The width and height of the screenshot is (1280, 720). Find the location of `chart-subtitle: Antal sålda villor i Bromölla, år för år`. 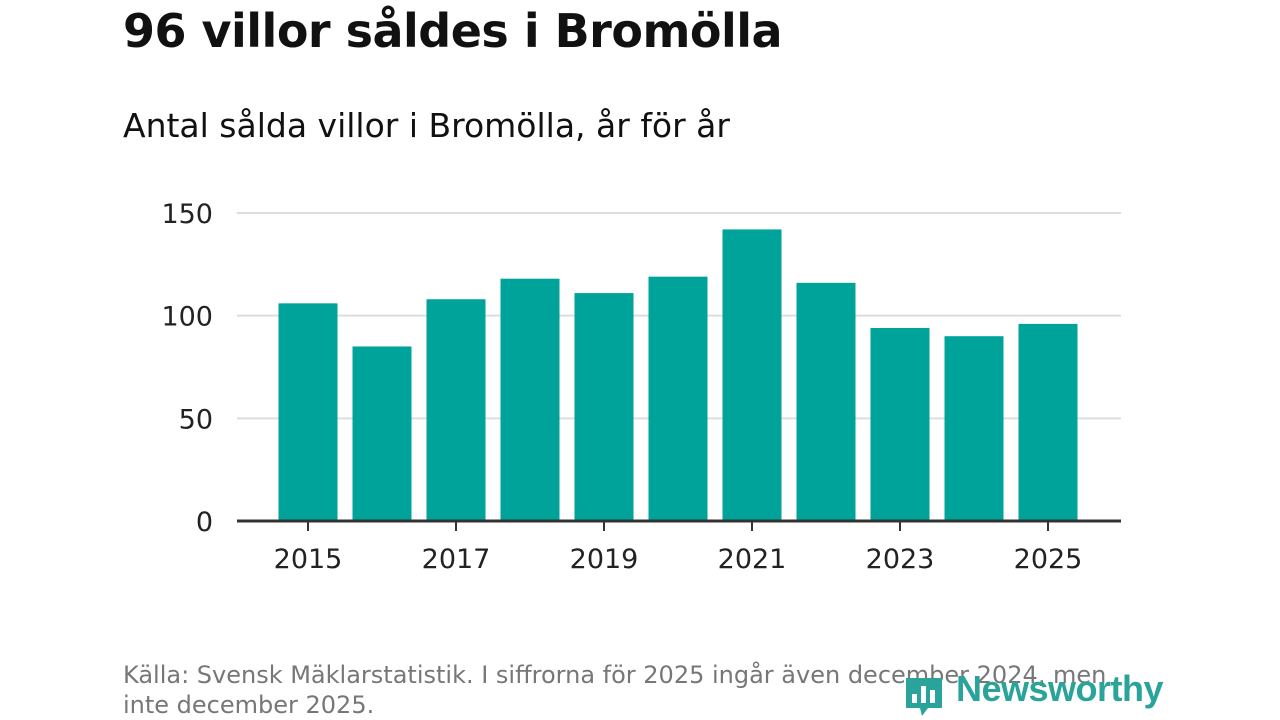

chart-subtitle: Antal sålda villor i Bromölla, år för år is located at coordinates (426, 125).